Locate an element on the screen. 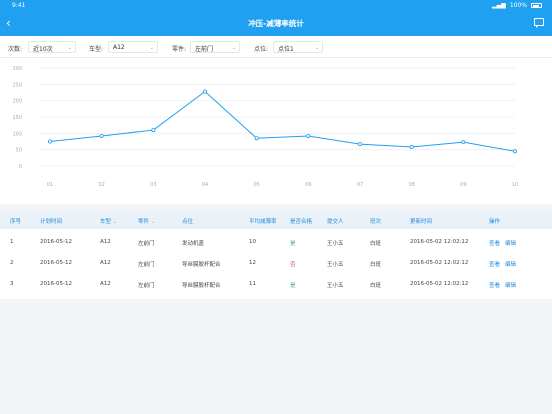 This screenshot has width=552, height=414. header-label: 序号 is located at coordinates (16, 222).